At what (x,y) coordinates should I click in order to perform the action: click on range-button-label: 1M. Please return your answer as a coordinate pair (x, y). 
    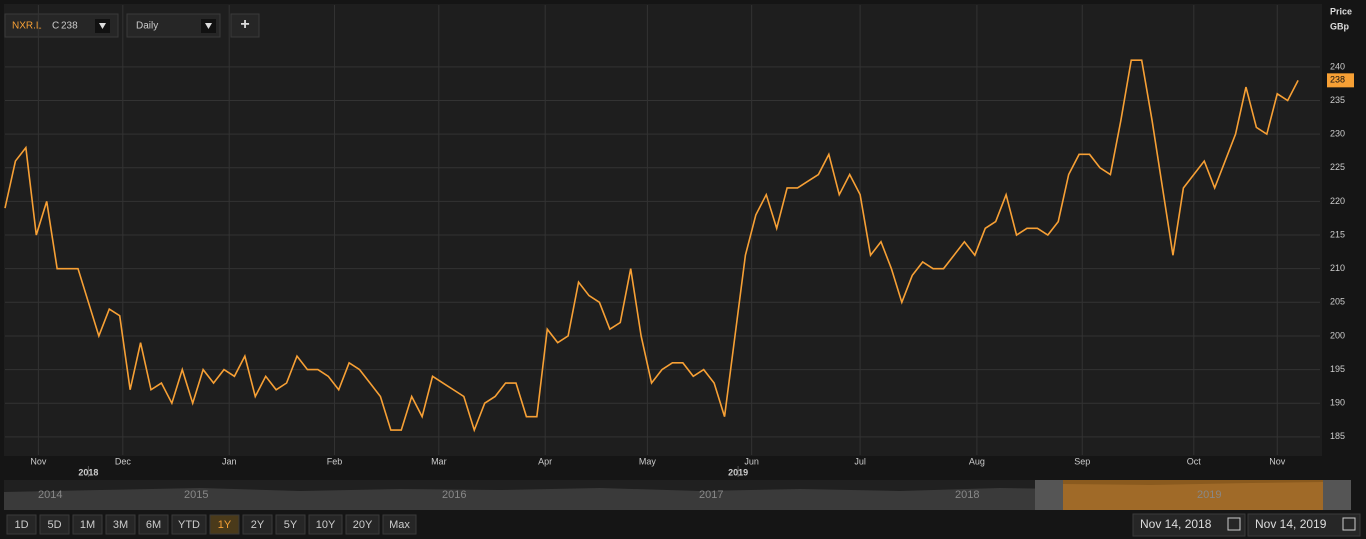
    Looking at the image, I should click on (87, 525).